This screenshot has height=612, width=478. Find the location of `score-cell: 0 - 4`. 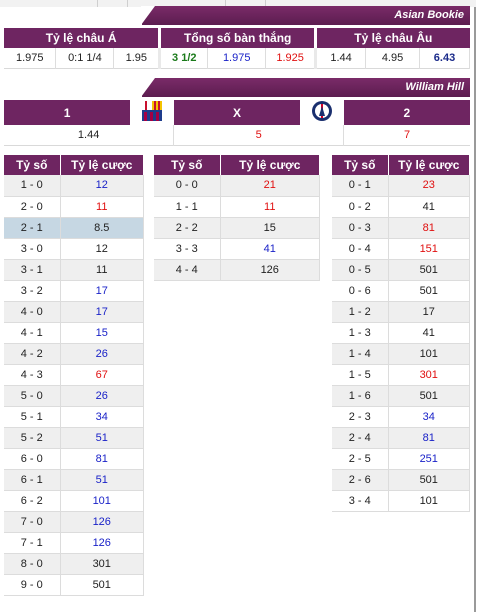

score-cell: 0 - 4 is located at coordinates (360, 249).